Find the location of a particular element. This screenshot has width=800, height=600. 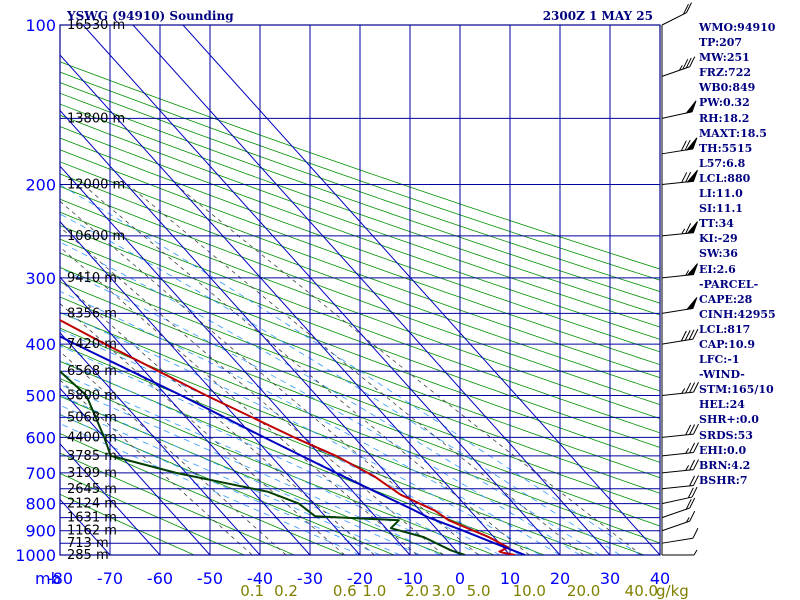

index-value: WMO:94910 is located at coordinates (737, 27).